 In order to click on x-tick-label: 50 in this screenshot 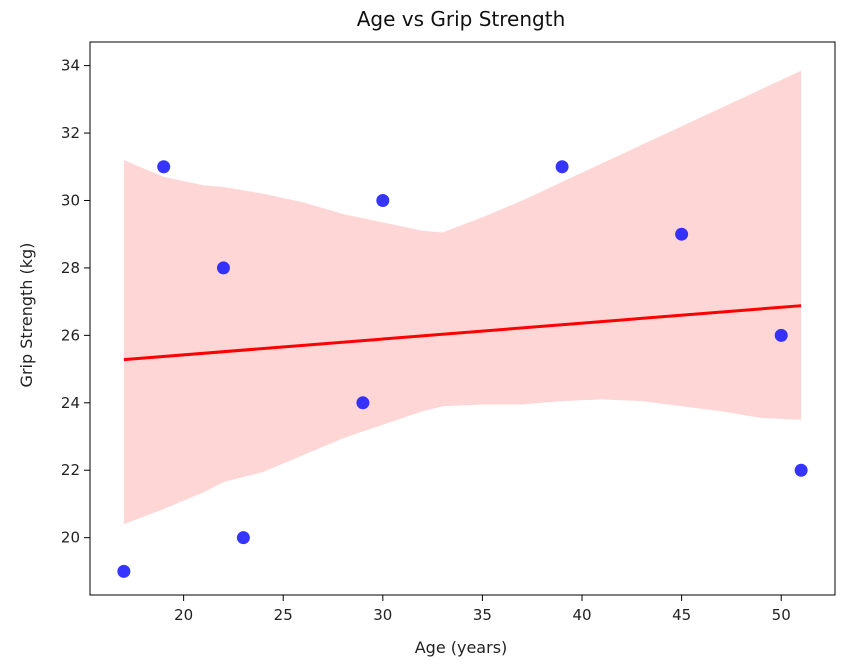, I will do `click(781, 615)`.